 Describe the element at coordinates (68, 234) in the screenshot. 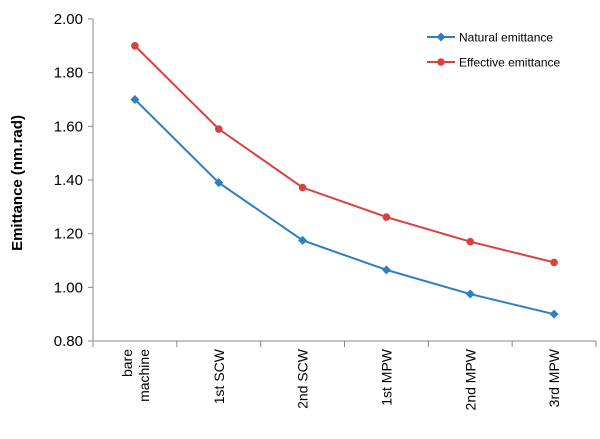

I see `y-tick-label: 1.20` at that location.